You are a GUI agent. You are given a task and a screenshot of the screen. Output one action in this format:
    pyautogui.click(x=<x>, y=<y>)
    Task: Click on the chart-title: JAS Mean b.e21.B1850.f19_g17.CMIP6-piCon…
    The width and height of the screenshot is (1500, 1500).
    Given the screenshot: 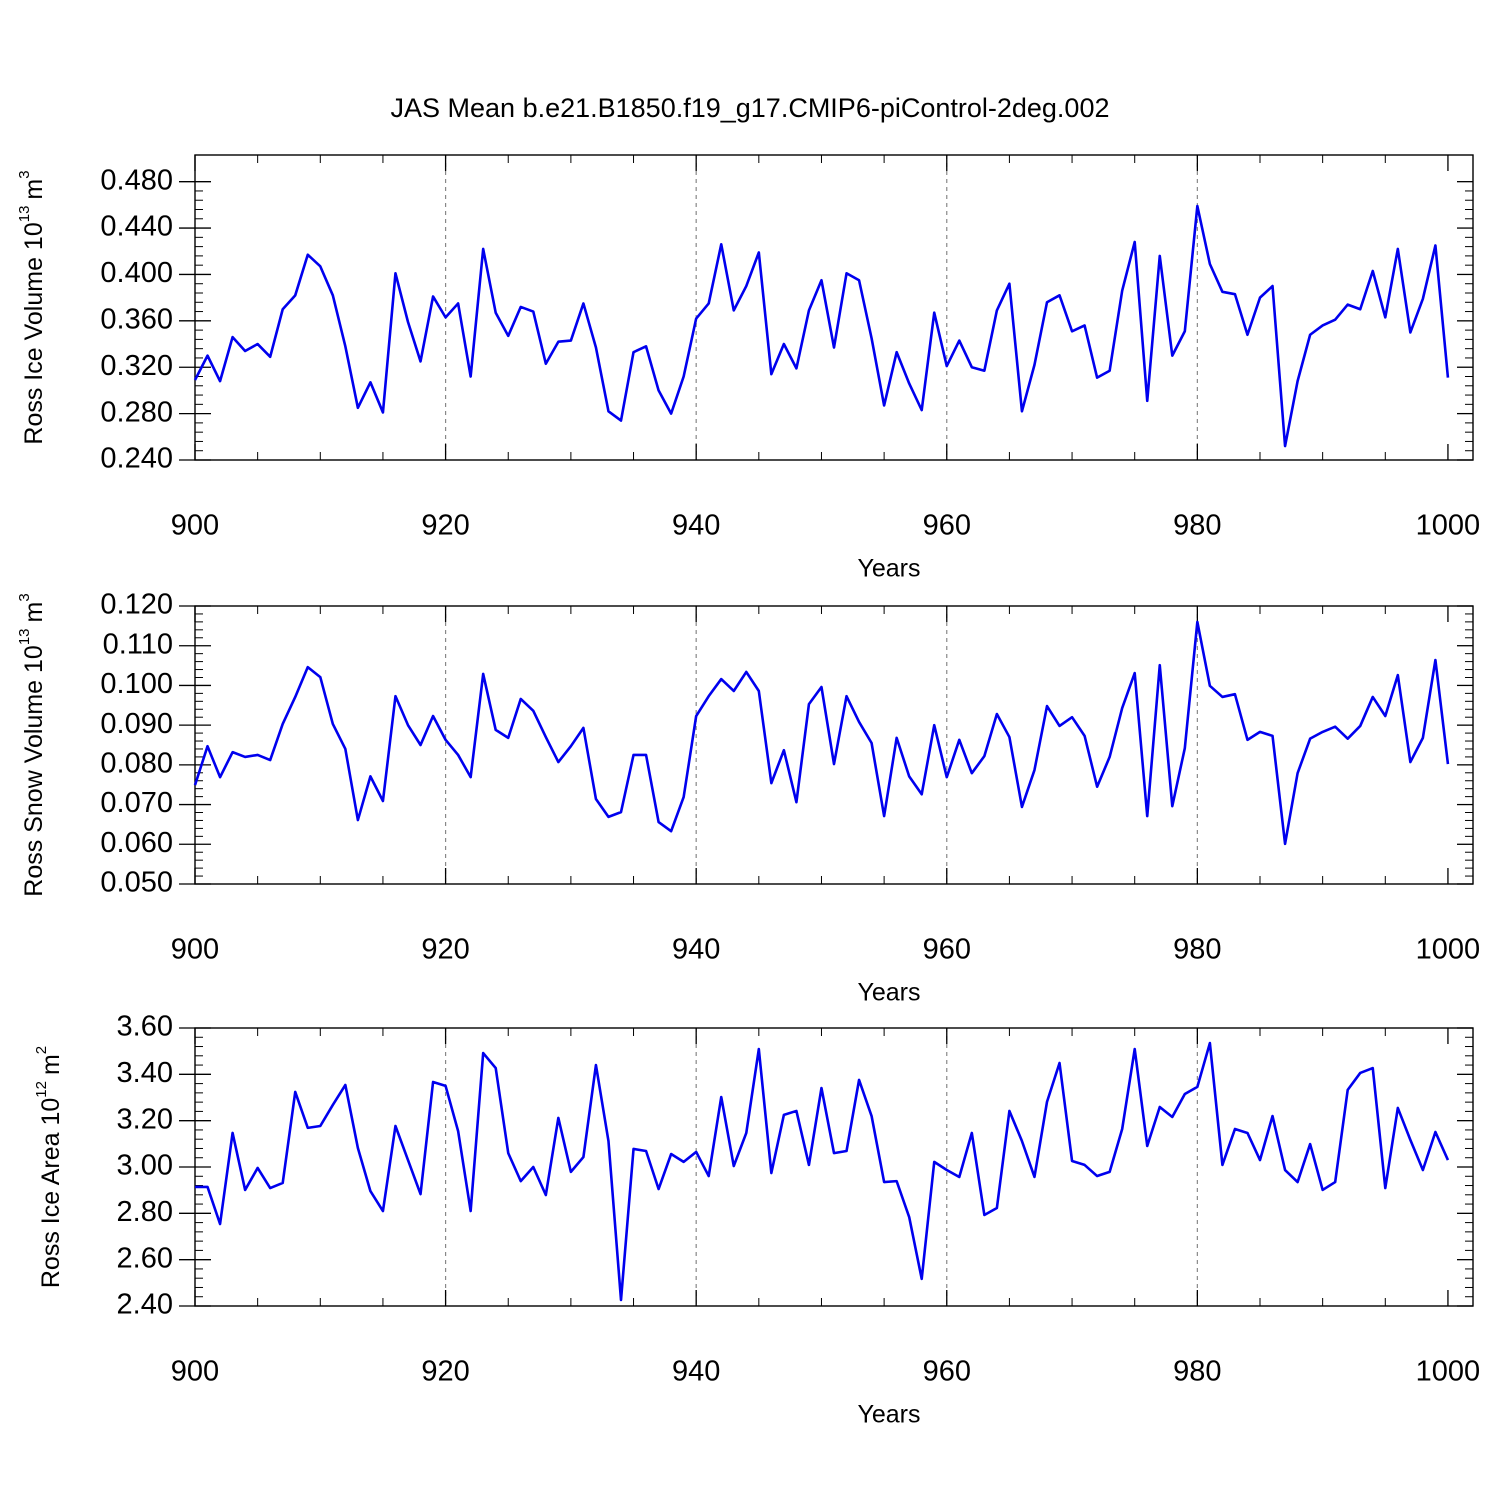 What is the action you would take?
    pyautogui.click(x=750, y=108)
    